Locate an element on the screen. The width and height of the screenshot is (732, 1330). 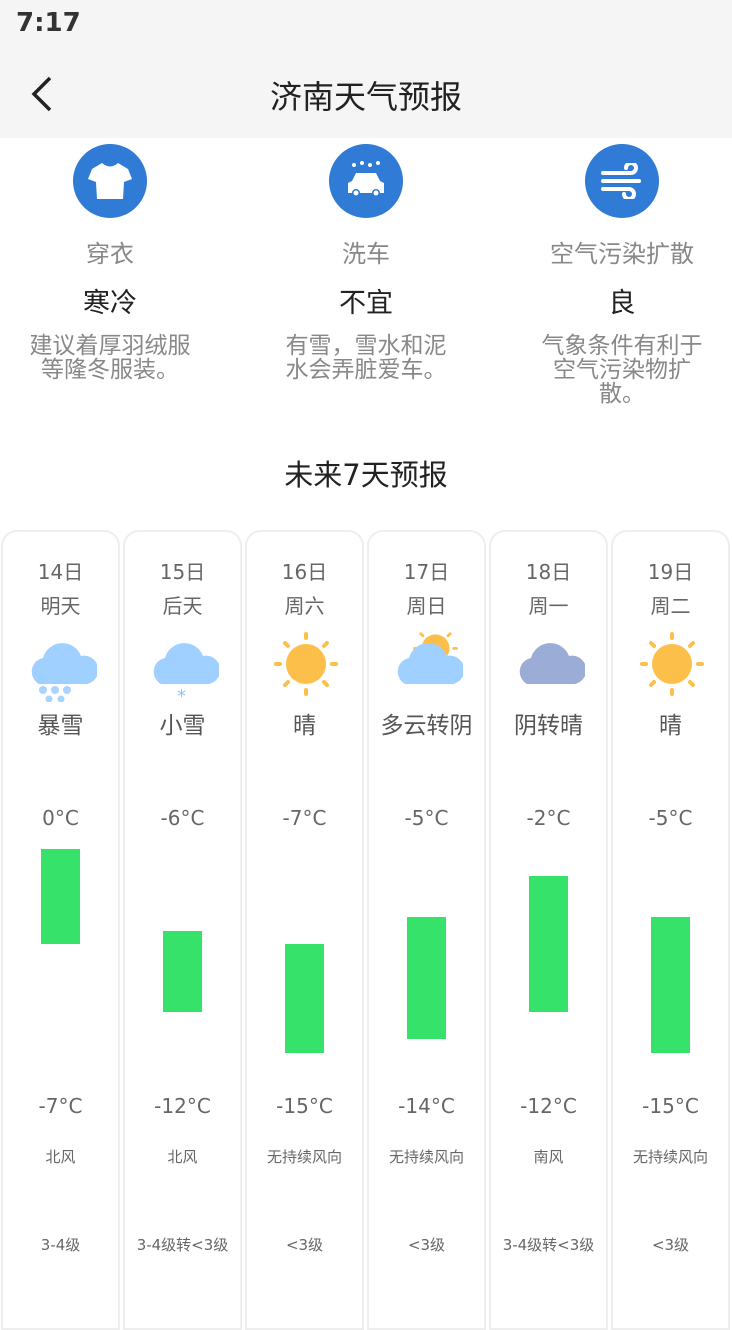
forecast-weekday: 周日 is located at coordinates (426, 606).